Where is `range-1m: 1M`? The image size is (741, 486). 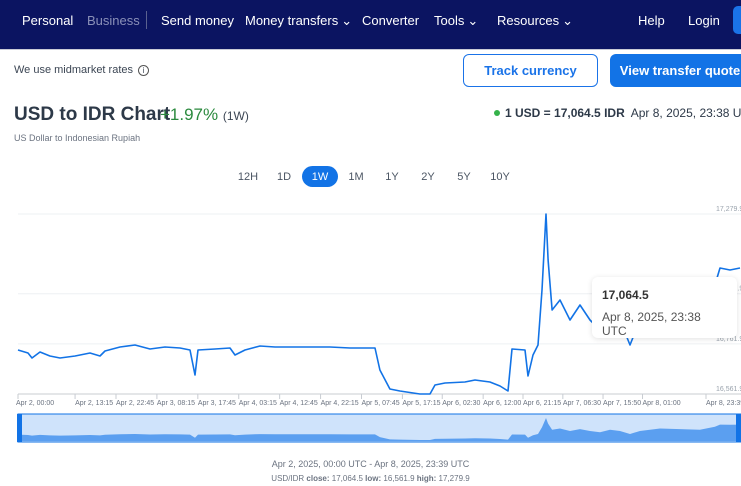 range-1m: 1M is located at coordinates (356, 176).